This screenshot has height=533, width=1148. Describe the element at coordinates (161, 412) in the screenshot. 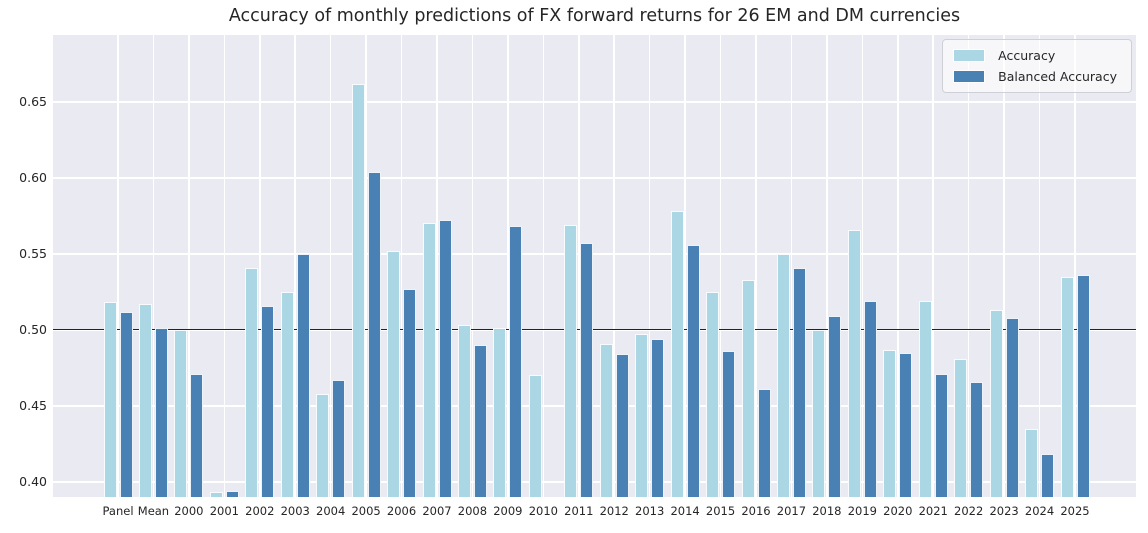

I see `bar-balanced-accuracy-mean` at that location.